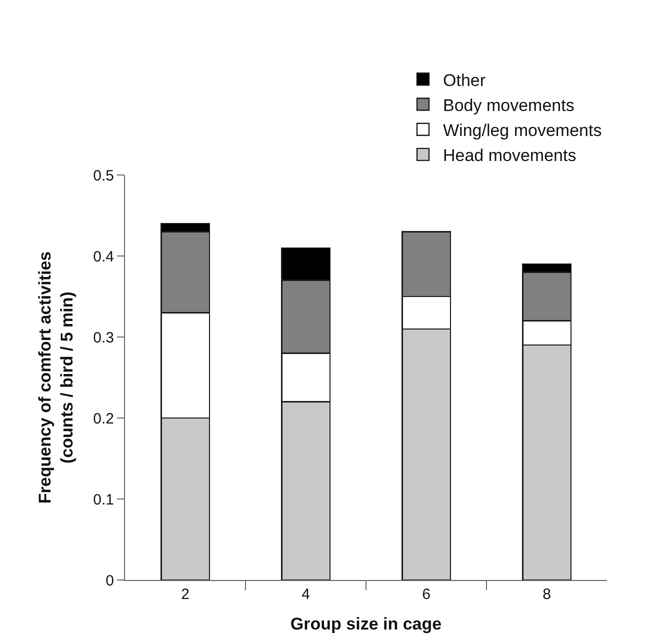 The height and width of the screenshot is (642, 647). Describe the element at coordinates (306, 594) in the screenshot. I see `x-tick-label: 4` at that location.